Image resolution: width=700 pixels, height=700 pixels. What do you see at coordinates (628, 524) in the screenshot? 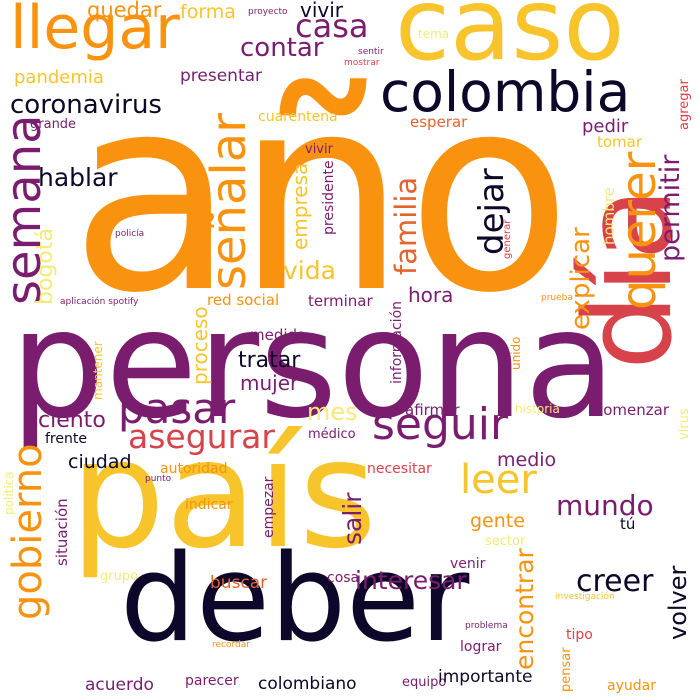
I see `word-tú: tú` at bounding box center [628, 524].